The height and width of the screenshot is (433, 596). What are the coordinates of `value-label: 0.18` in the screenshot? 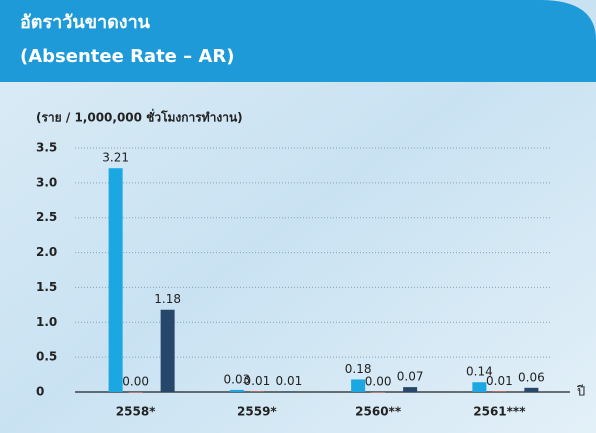 It's located at (358, 369).